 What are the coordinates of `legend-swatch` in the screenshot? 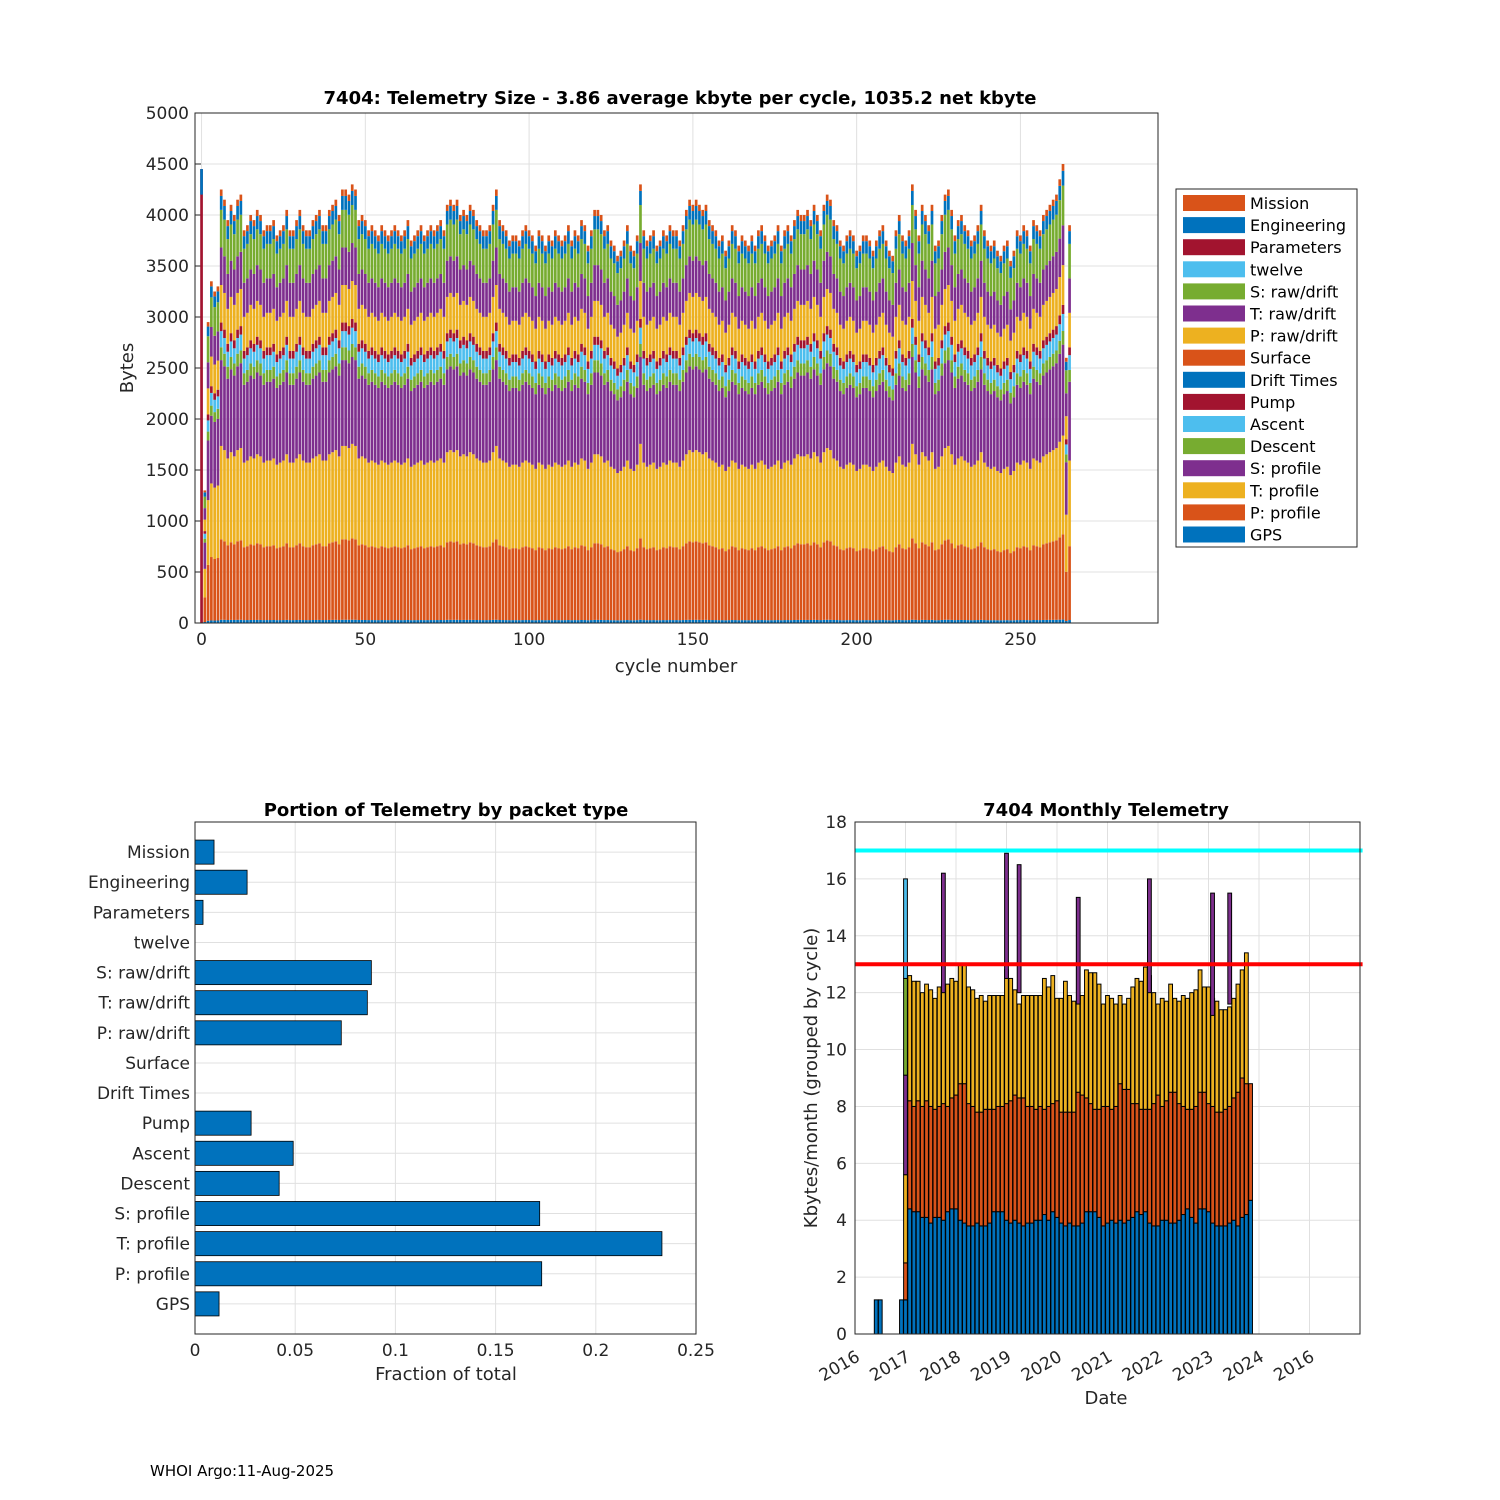 It's located at (1214, 225).